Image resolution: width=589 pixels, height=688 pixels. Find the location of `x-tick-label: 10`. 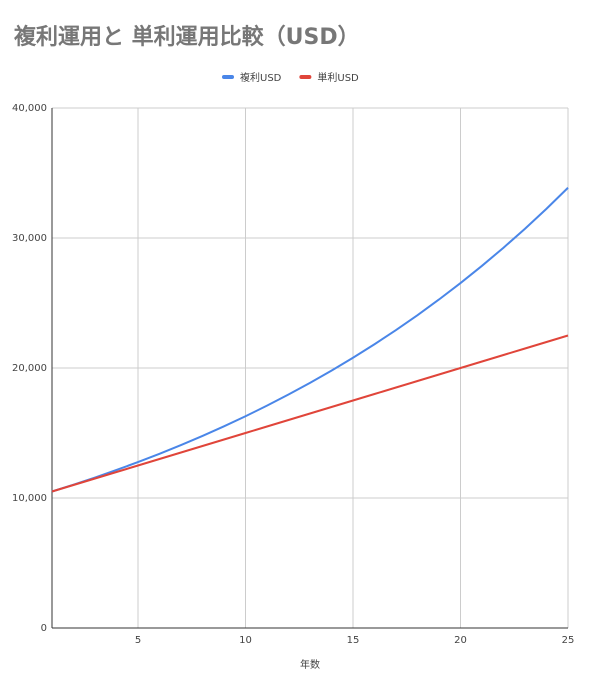

x-tick-label: 10 is located at coordinates (245, 640).